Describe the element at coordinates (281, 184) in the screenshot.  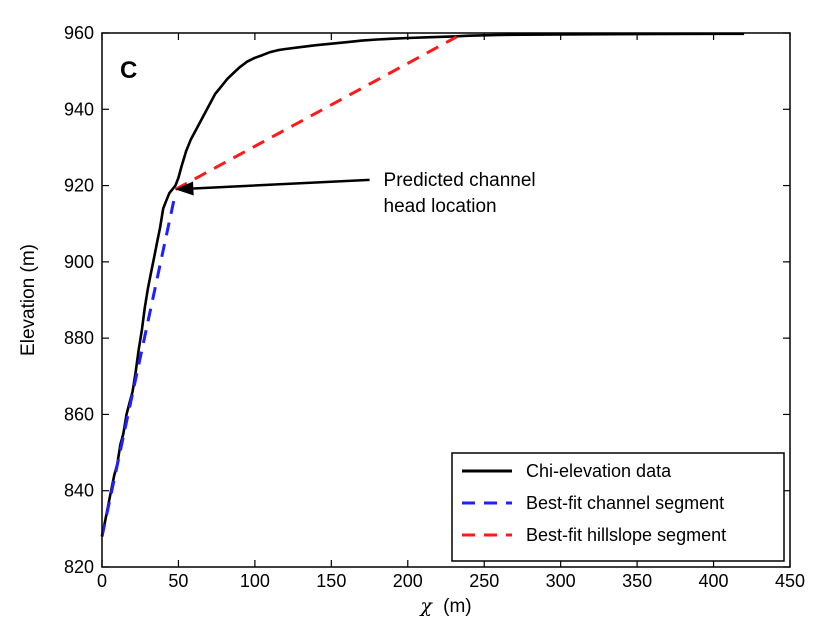
I see `annotation-arrow-shaft` at that location.